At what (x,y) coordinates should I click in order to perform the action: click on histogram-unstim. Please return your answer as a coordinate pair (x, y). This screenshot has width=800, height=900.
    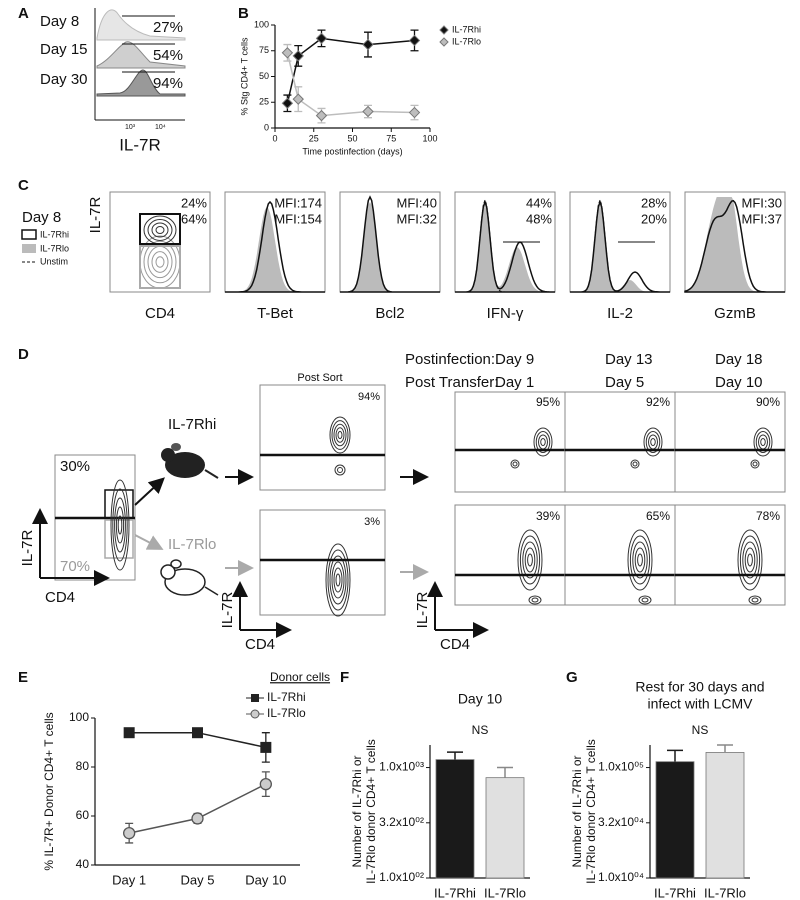
    Looking at the image, I should click on (505, 245).